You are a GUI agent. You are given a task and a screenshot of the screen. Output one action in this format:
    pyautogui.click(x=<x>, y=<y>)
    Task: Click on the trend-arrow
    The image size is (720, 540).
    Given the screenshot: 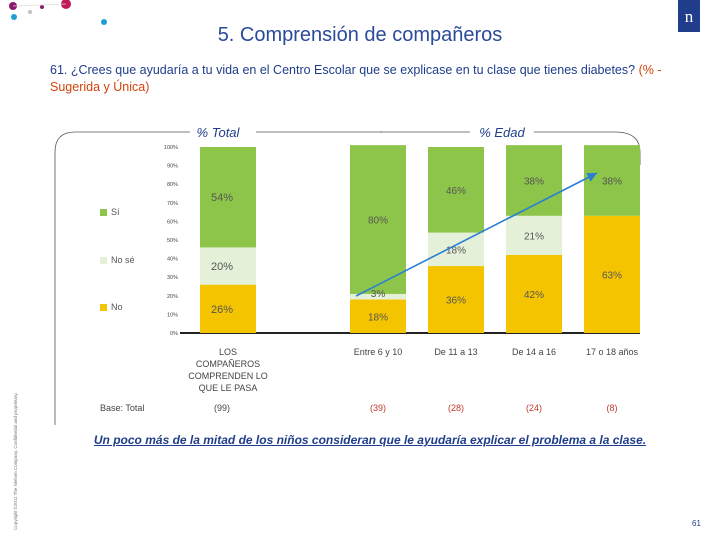 What is the action you would take?
    pyautogui.click(x=476, y=234)
    